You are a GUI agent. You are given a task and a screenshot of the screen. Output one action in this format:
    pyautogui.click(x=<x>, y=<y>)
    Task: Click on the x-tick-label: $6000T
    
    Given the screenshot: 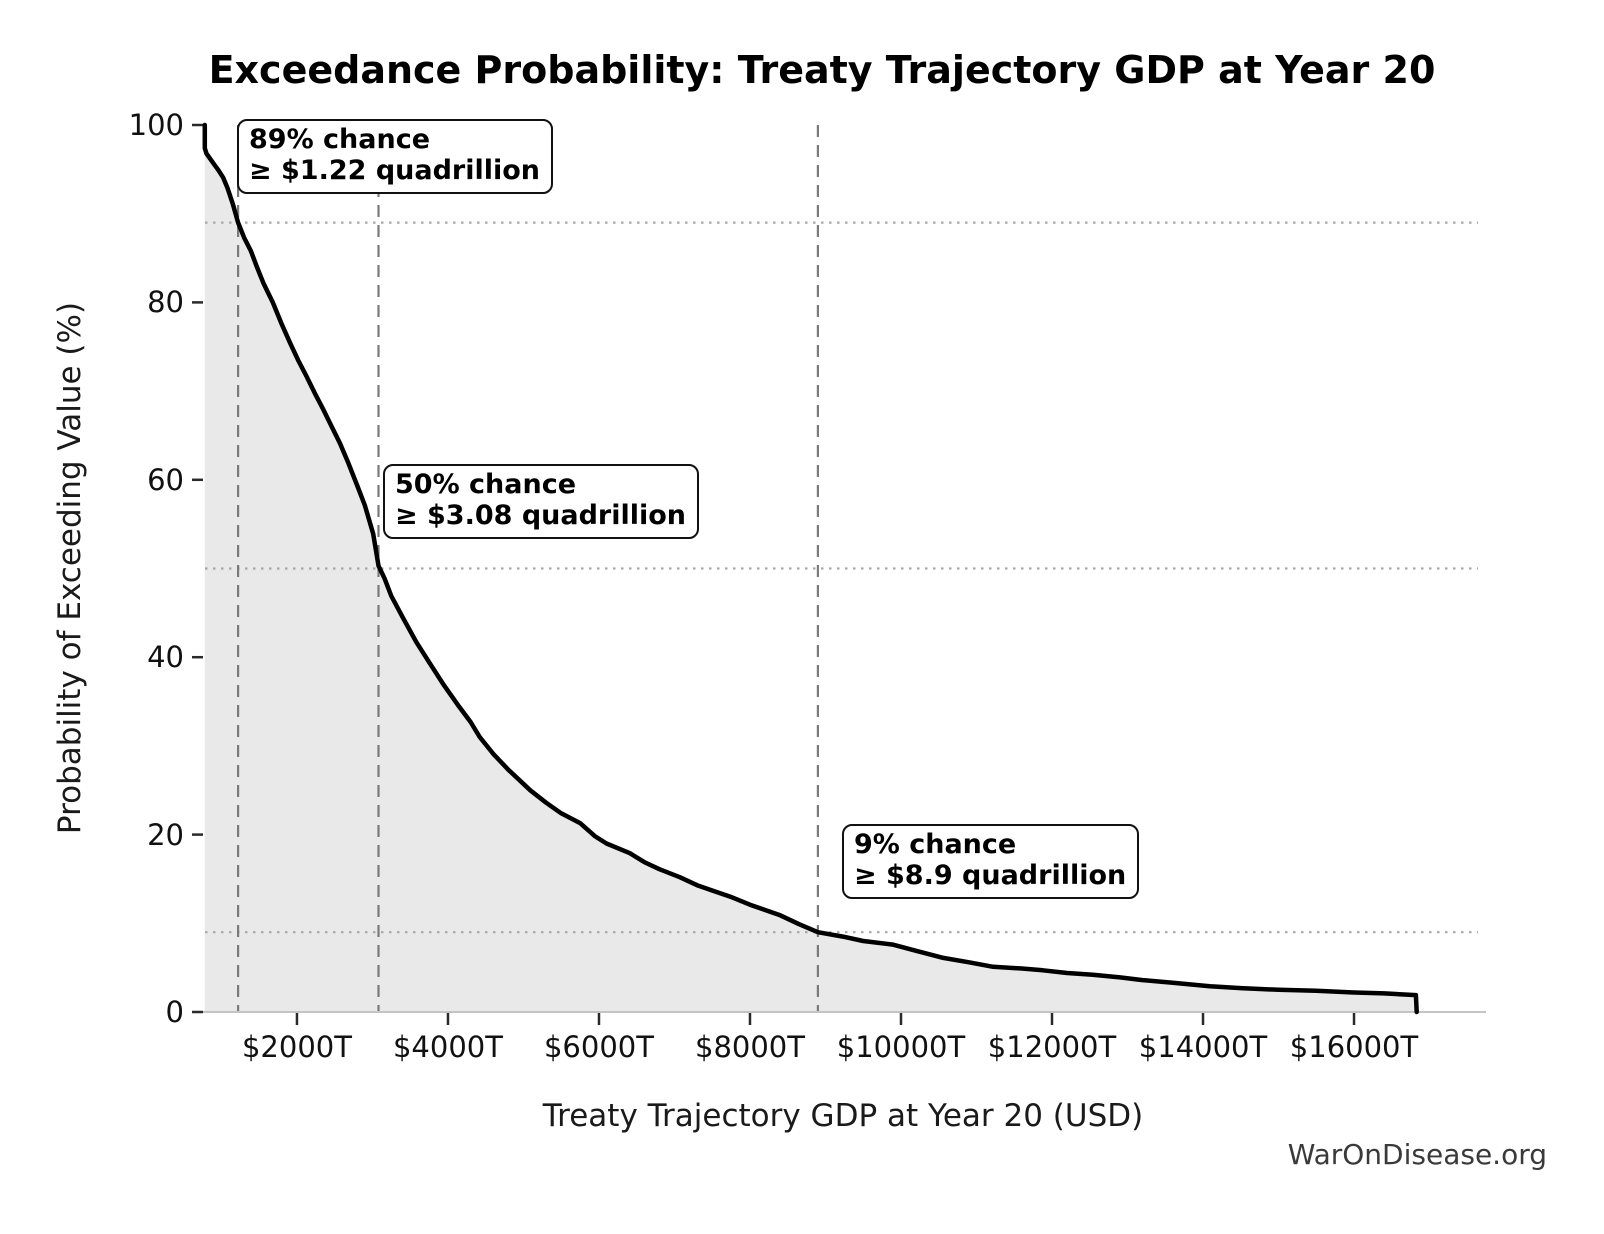 What is the action you would take?
    pyautogui.click(x=598, y=1047)
    